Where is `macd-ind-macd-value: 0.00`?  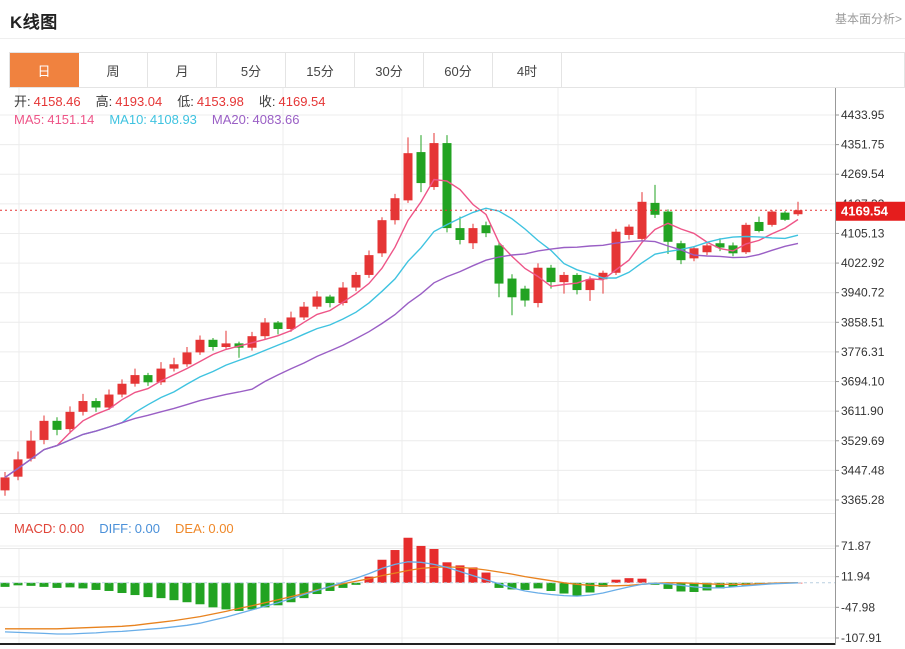
macd-ind-macd-value: 0.00 is located at coordinates (71, 528).